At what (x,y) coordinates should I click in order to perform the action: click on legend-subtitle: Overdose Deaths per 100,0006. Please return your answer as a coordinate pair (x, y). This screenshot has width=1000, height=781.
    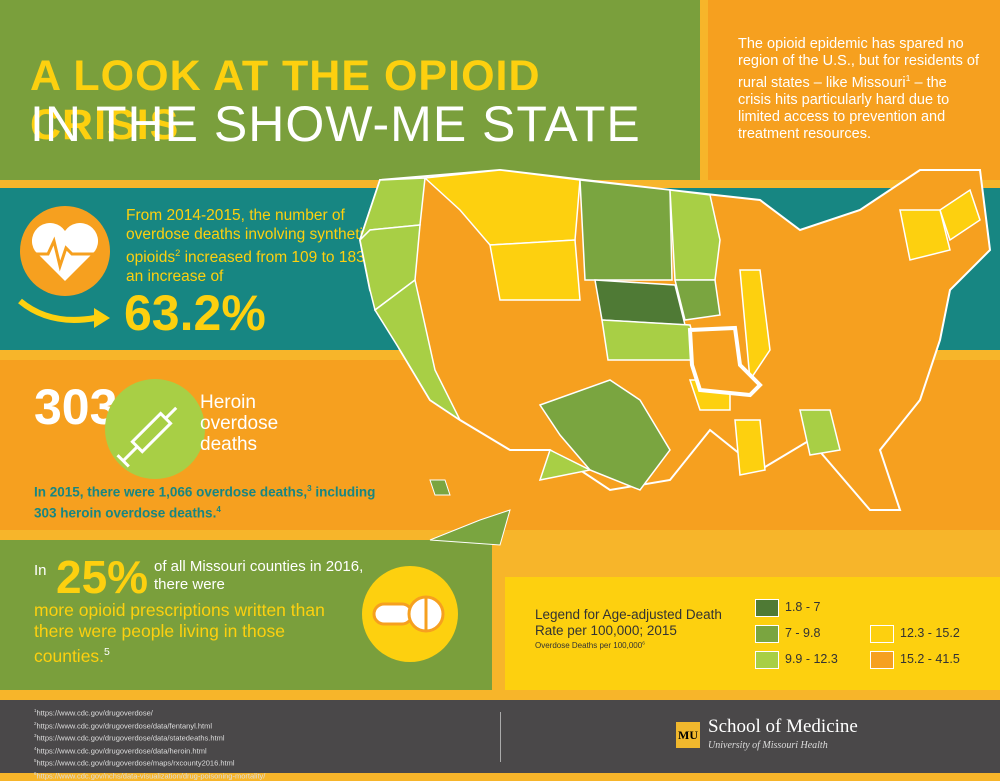
    Looking at the image, I should click on (590, 645).